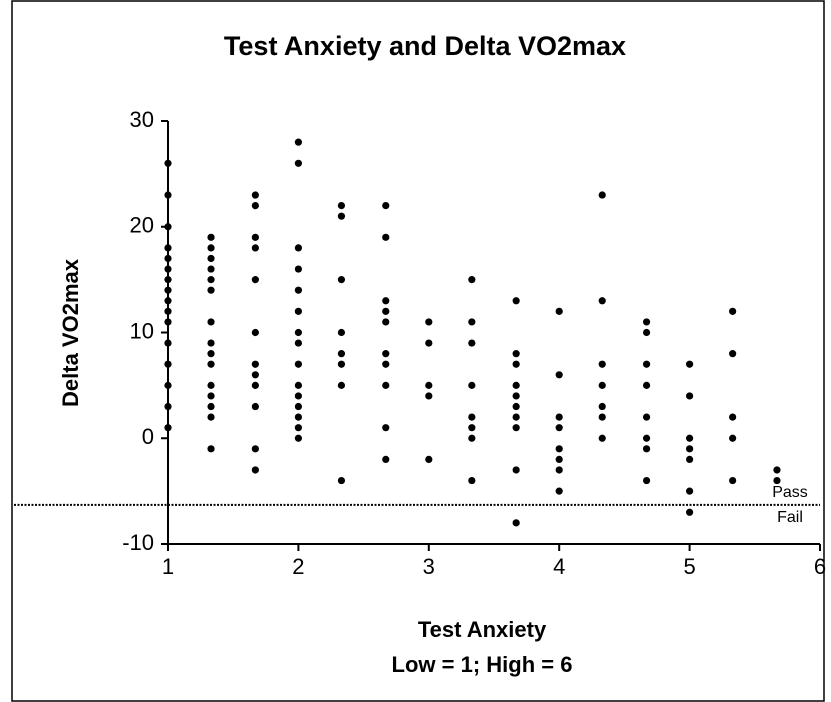 The width and height of the screenshot is (831, 702). Describe the element at coordinates (820, 566) in the screenshot. I see `x-tick-label: 6` at that location.